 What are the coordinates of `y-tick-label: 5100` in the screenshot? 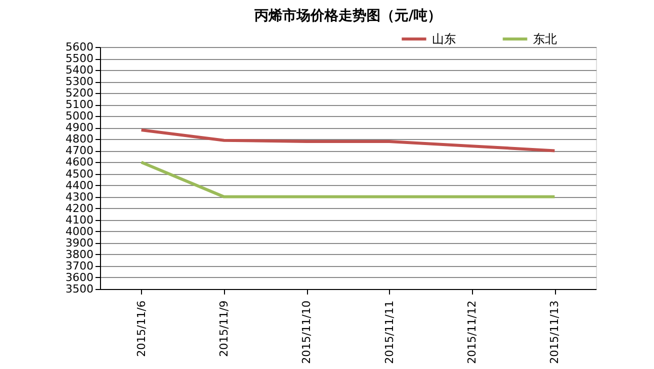 It's located at (80, 105).